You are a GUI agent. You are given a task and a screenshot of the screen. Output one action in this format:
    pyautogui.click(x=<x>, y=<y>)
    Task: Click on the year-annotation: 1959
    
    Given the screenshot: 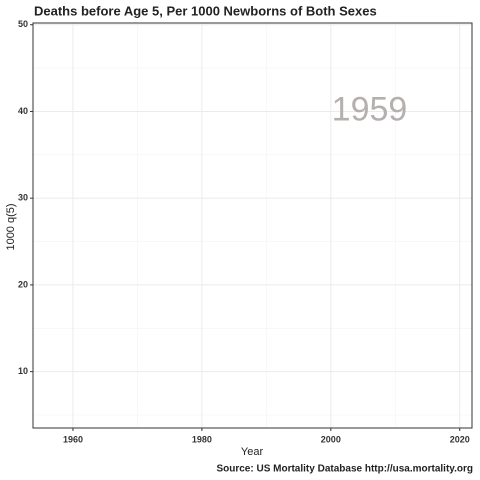 What is the action you would take?
    pyautogui.click(x=370, y=109)
    